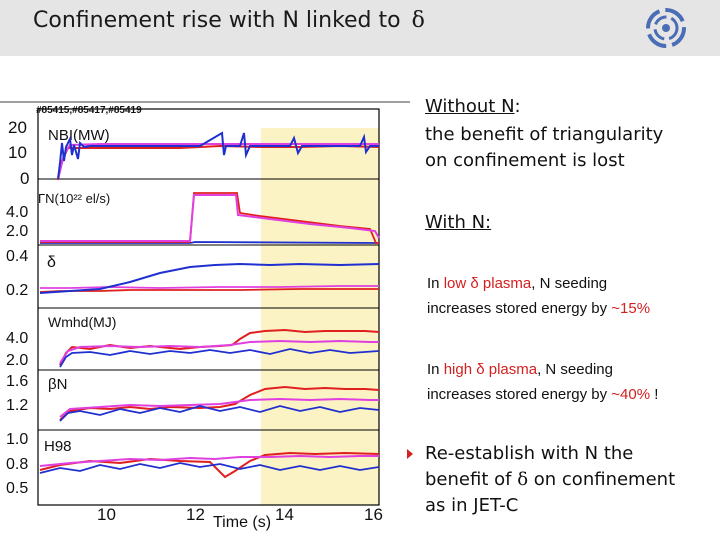  What do you see at coordinates (654, 394) in the screenshot?
I see `high-excl: !` at bounding box center [654, 394].